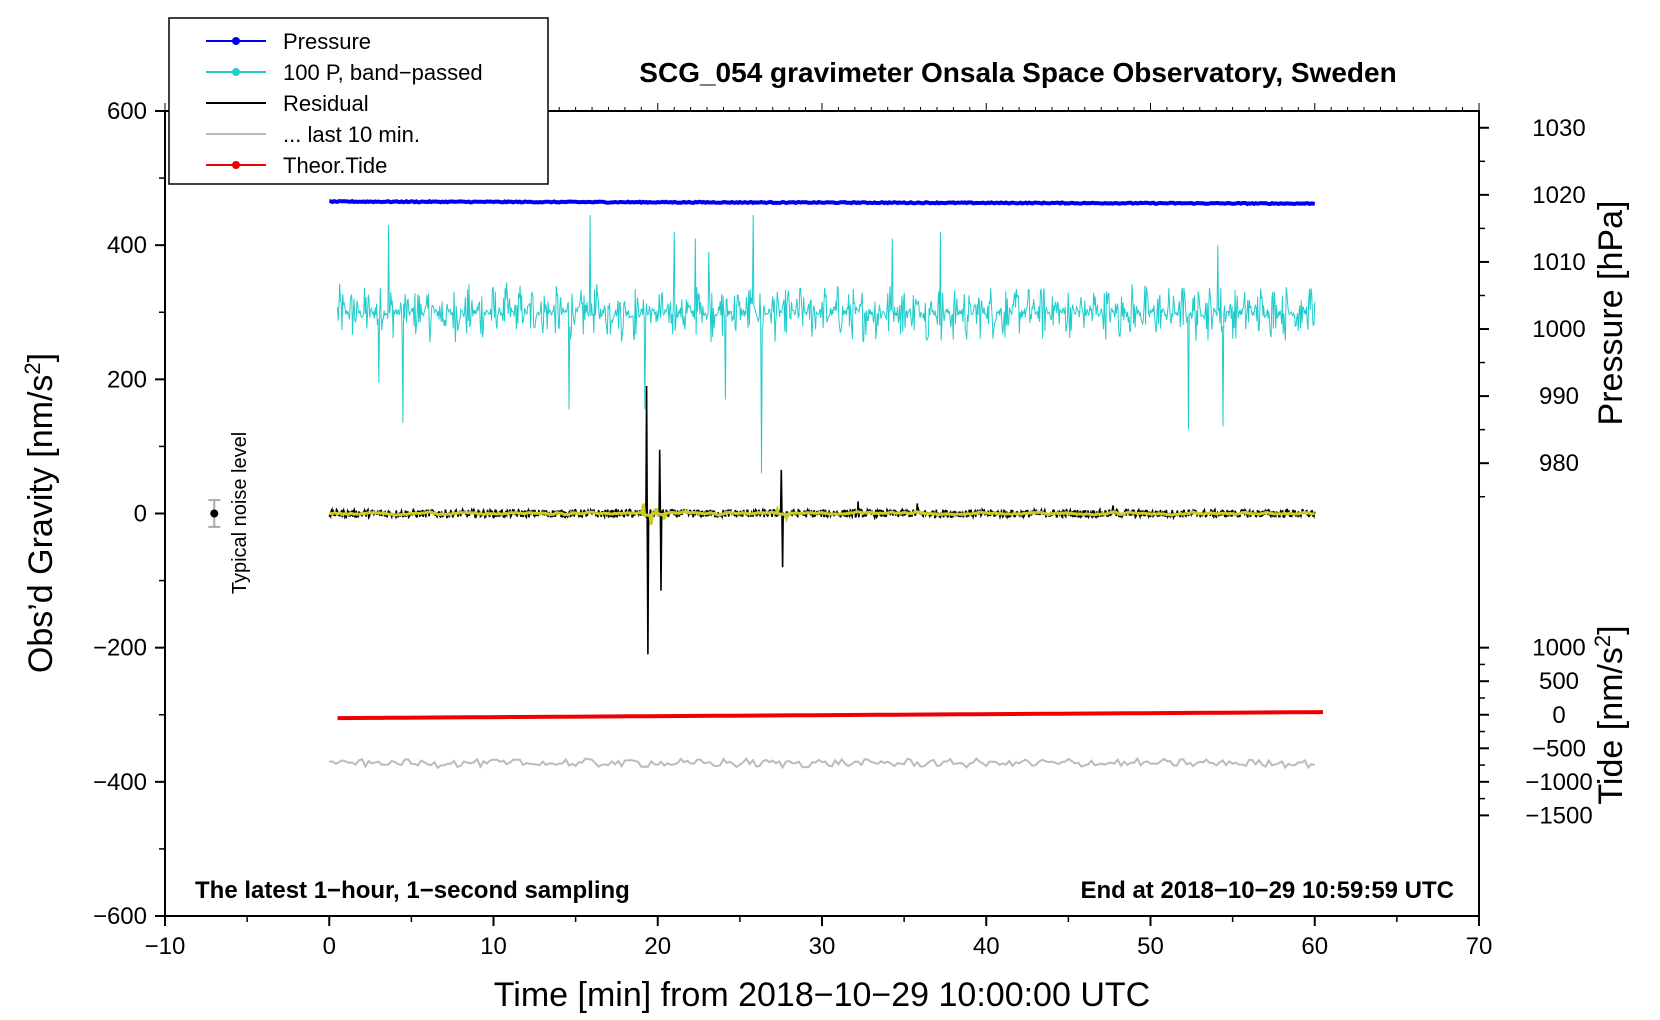 This screenshot has width=1660, height=1020. I want to click on legend-box, so click(358, 101).